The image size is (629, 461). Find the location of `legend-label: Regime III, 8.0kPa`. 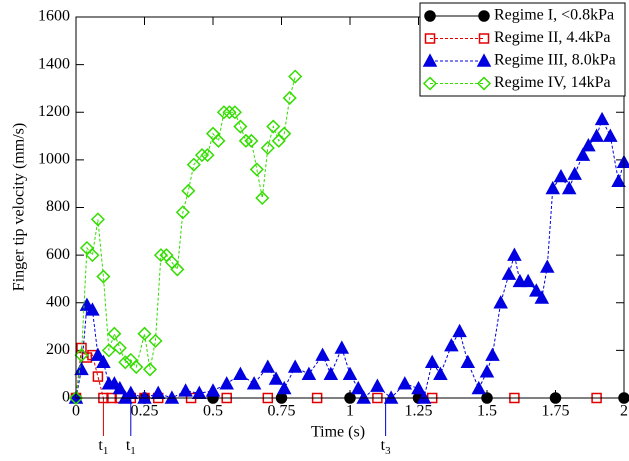

legend-label: Regime III, 8.0kPa is located at coordinates (555, 60).